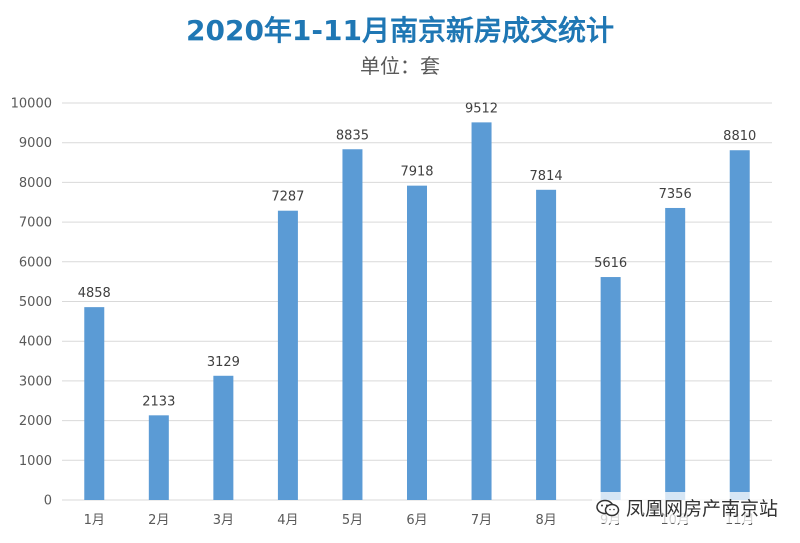  Describe the element at coordinates (608, 507) in the screenshot. I see `wechat-icon` at that location.